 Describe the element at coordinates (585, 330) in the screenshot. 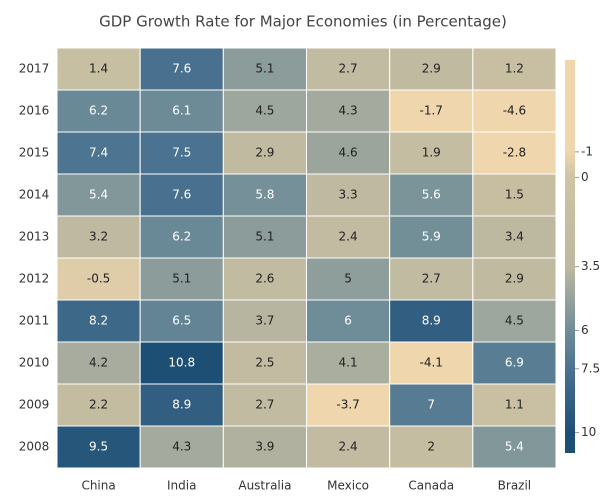

I see `legend-tick-label: 6` at that location.